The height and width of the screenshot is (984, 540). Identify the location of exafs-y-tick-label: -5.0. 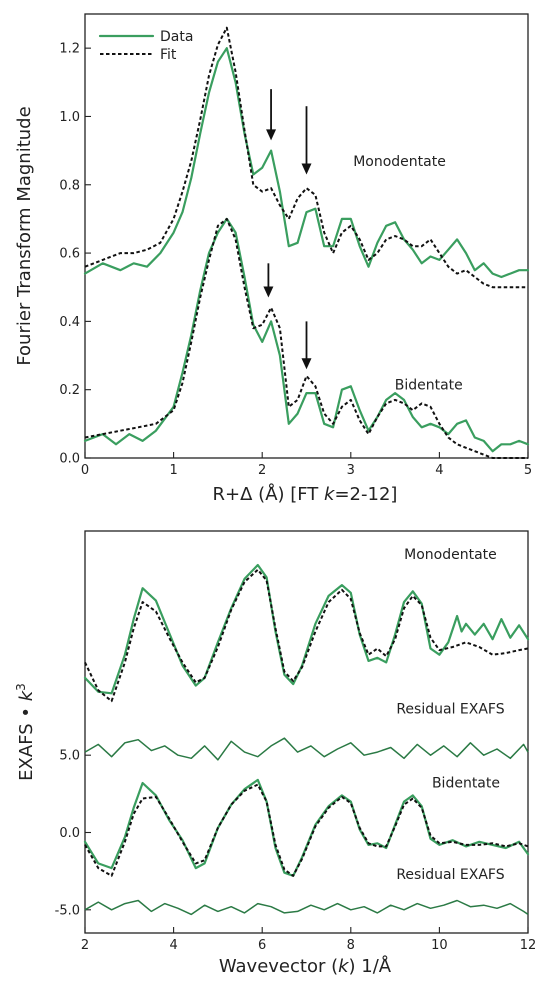
(67, 910).